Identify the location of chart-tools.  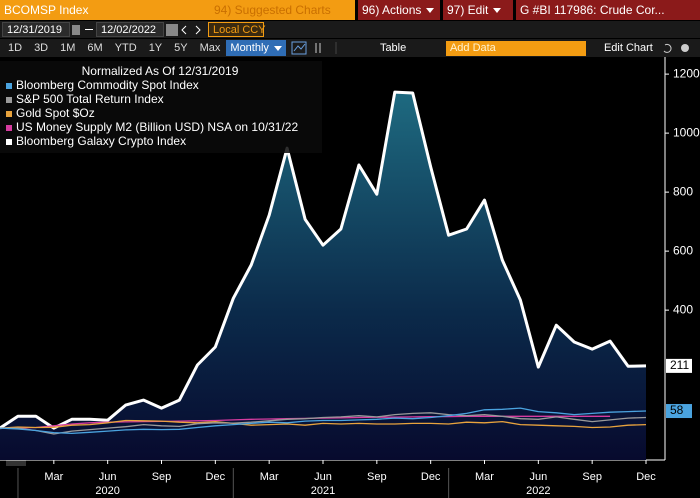
(331, 48).